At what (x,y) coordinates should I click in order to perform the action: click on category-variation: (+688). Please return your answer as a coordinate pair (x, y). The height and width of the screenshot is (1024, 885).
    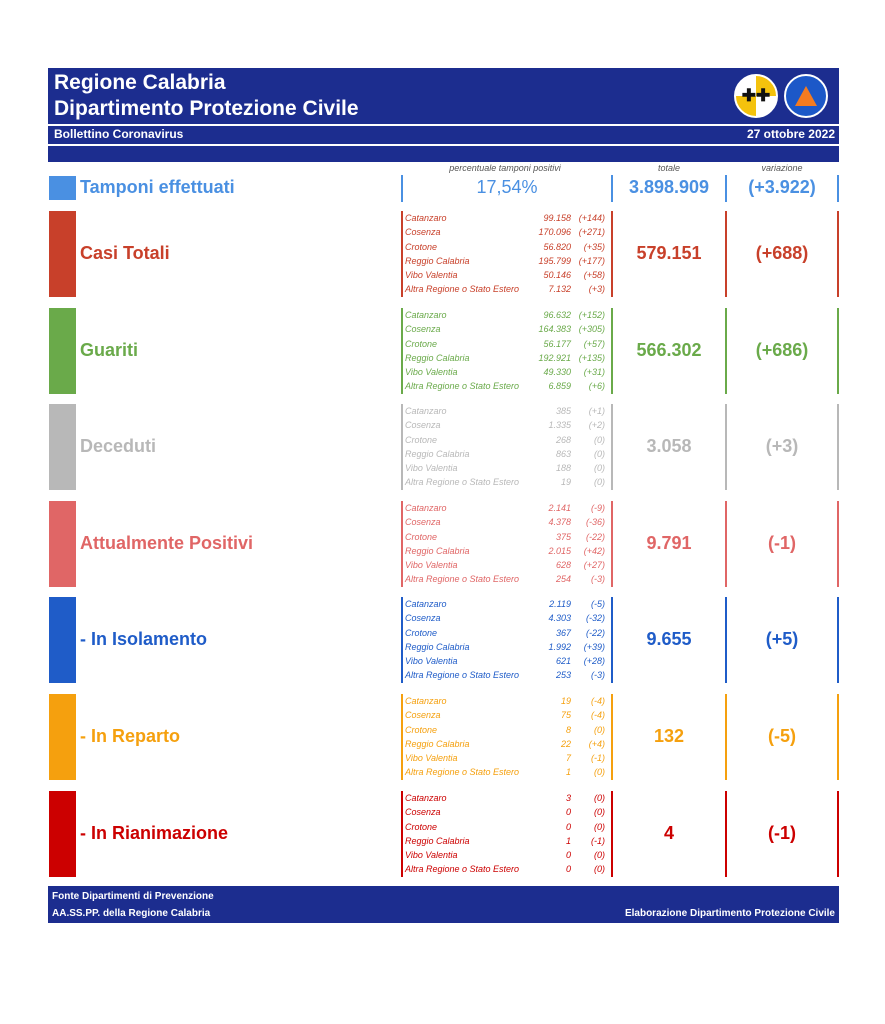
    Looking at the image, I should click on (782, 253).